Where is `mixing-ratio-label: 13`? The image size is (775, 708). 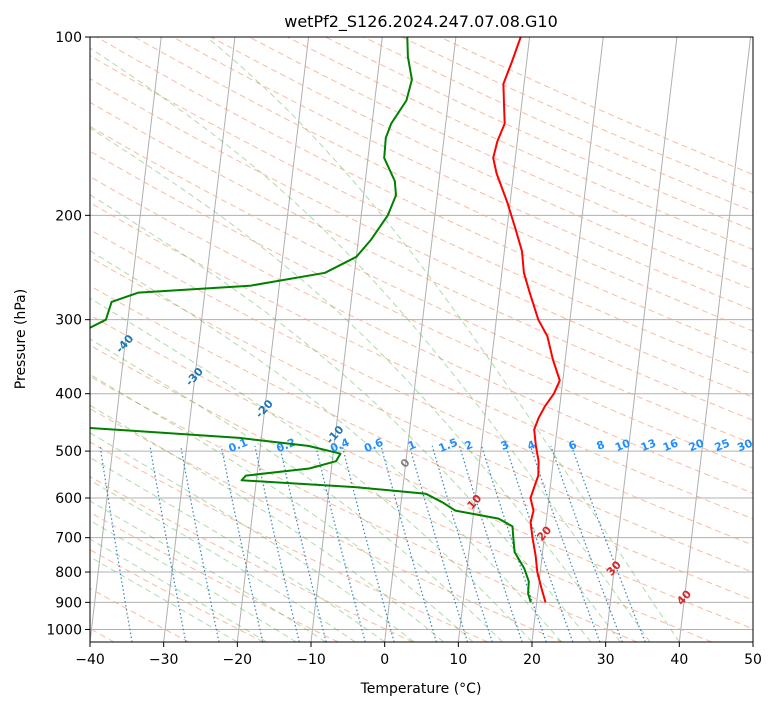 mixing-ratio-label: 13 is located at coordinates (648, 446).